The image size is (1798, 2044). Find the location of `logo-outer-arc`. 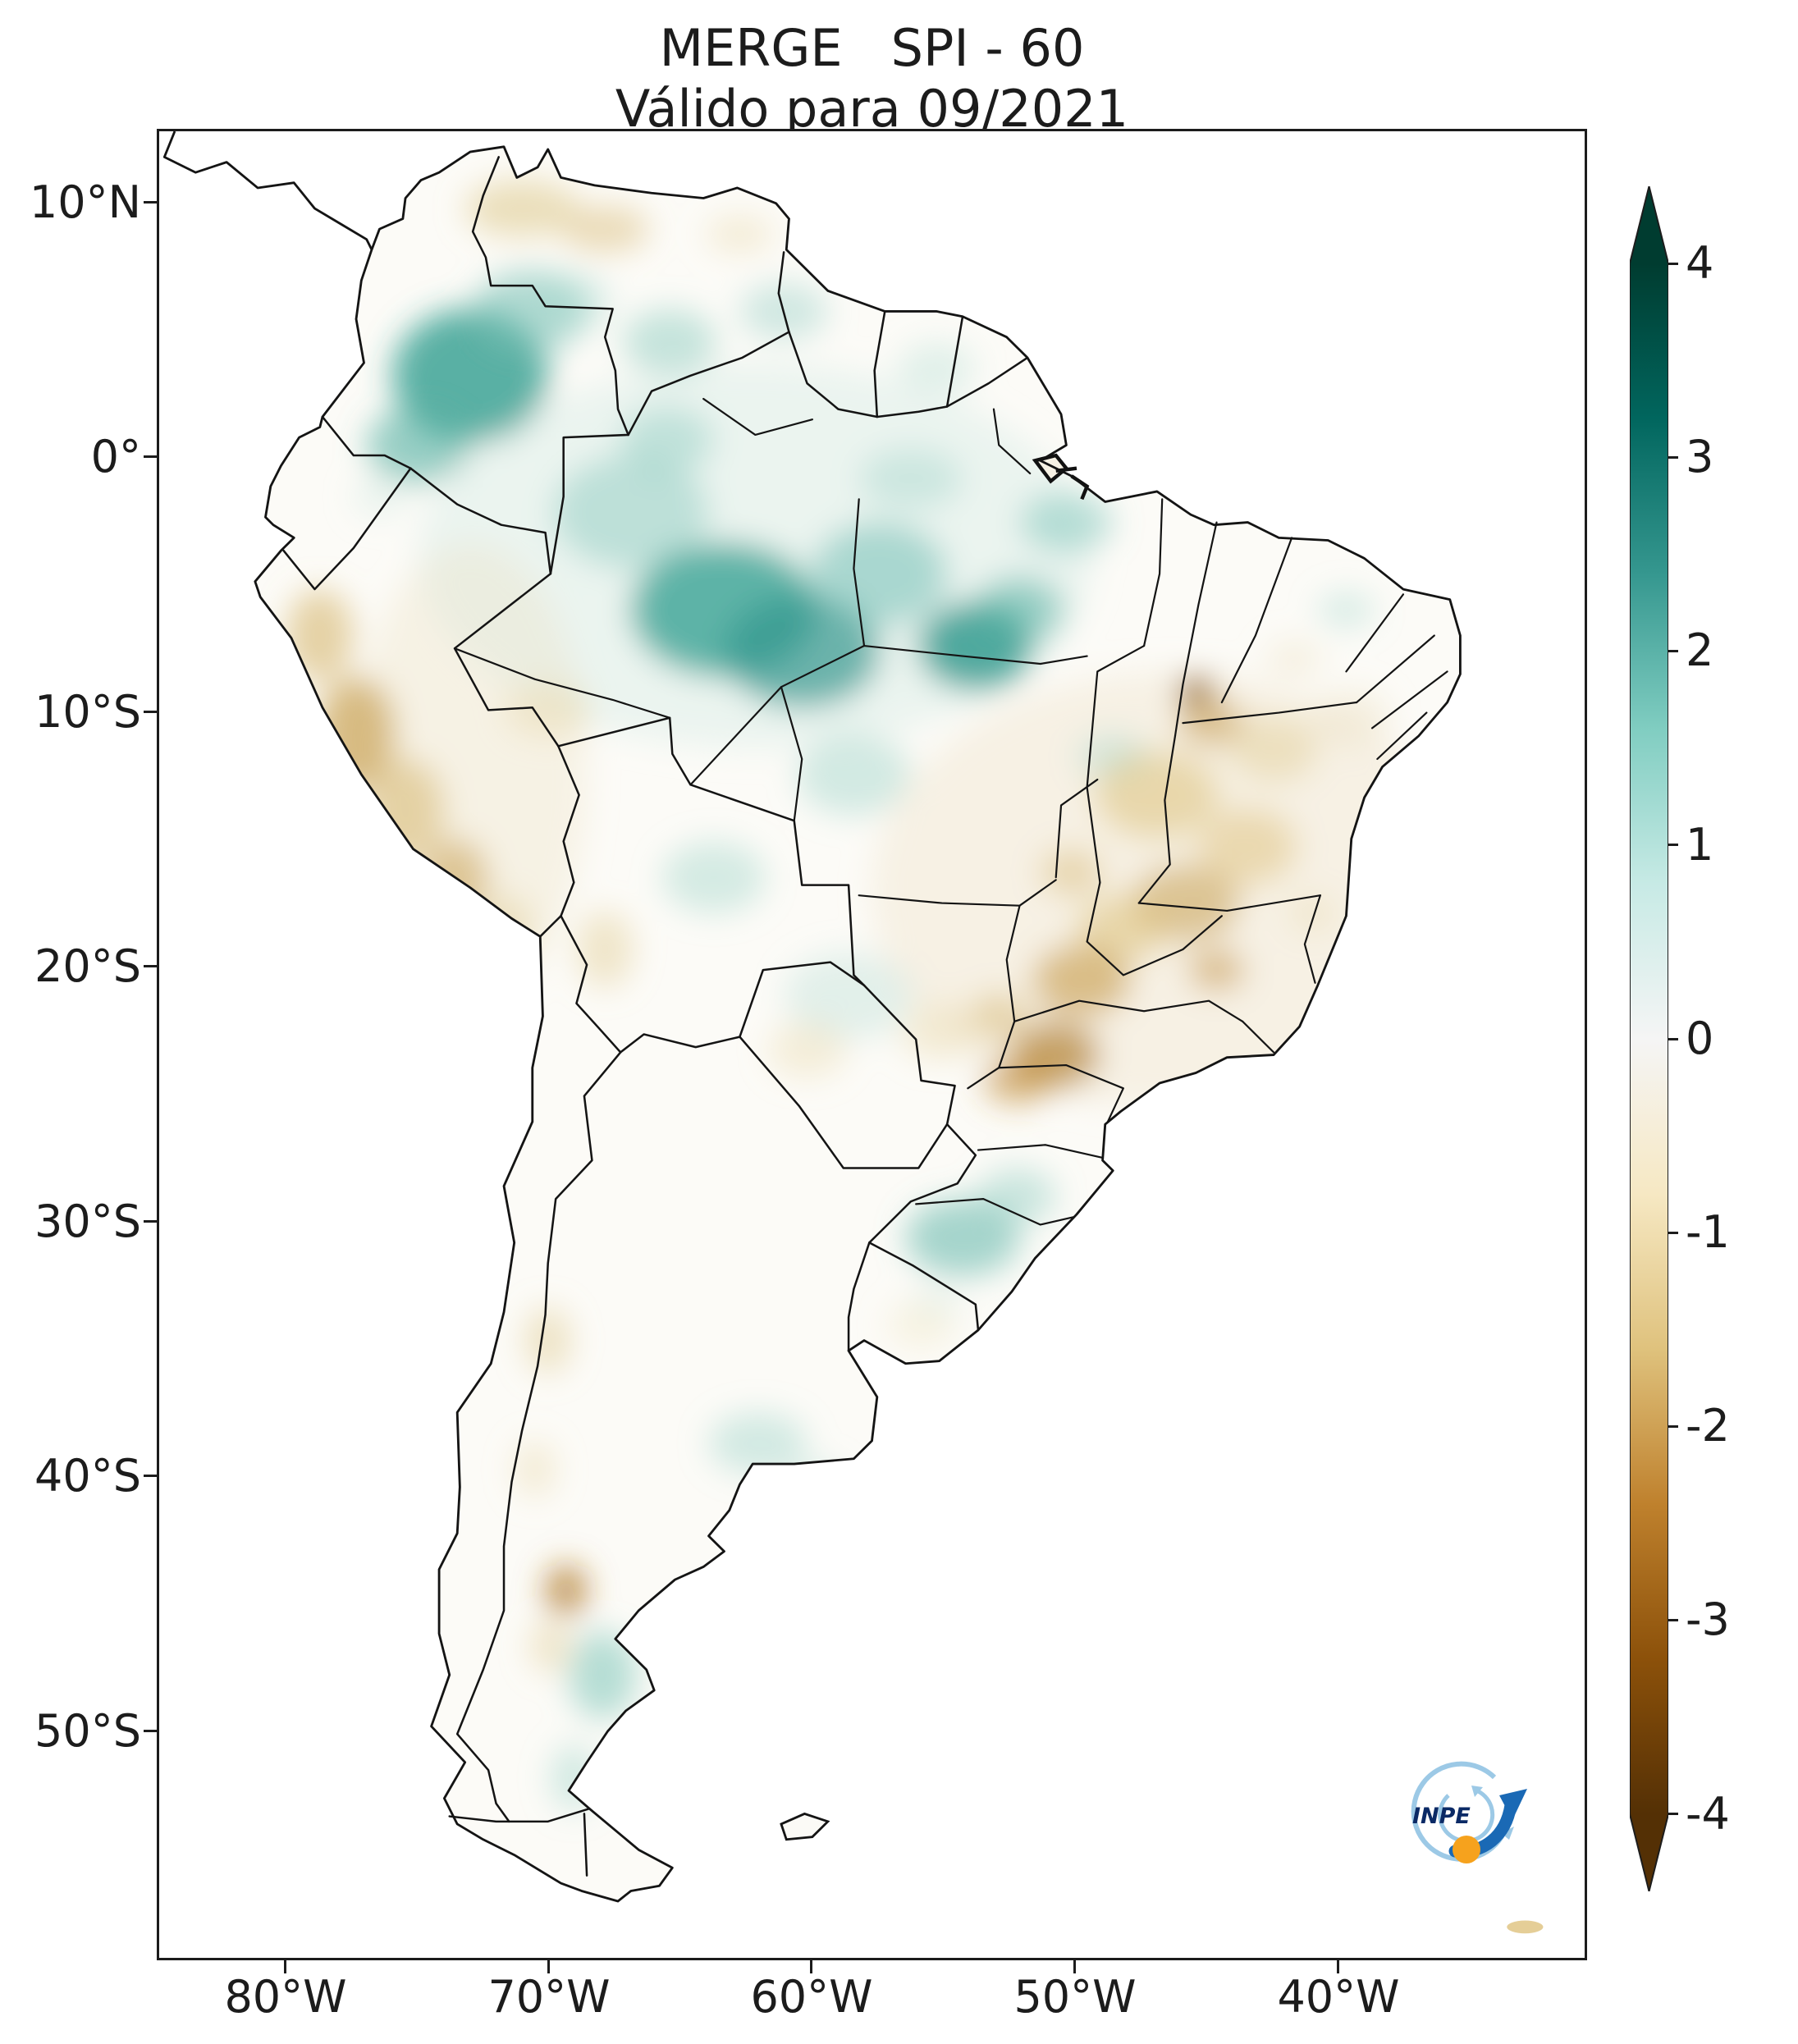

logo-outer-arc is located at coordinates (1459, 1811).